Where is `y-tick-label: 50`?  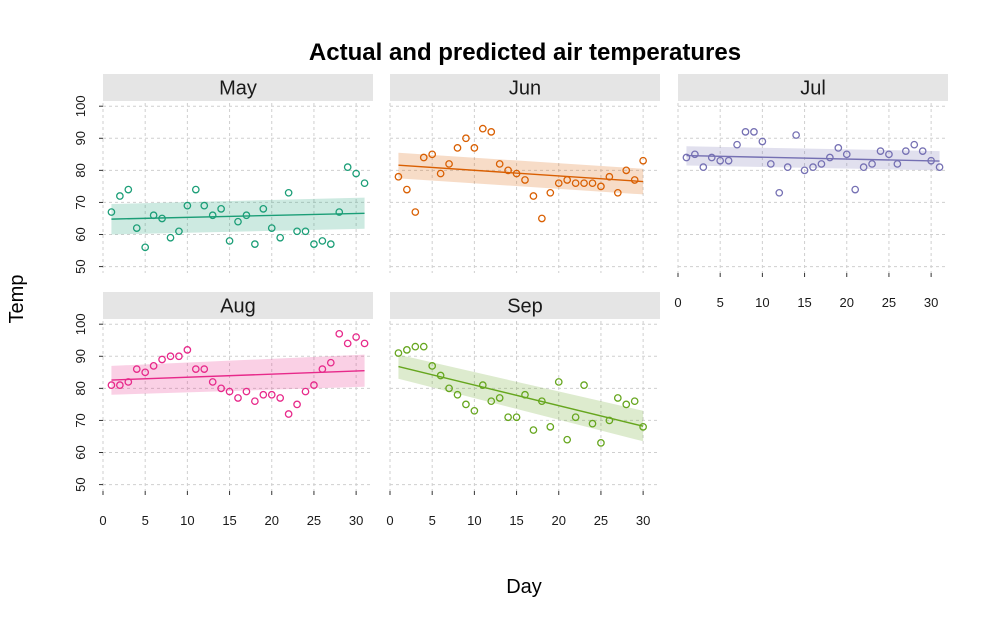
y-tick-label: 50 is located at coordinates (80, 266).